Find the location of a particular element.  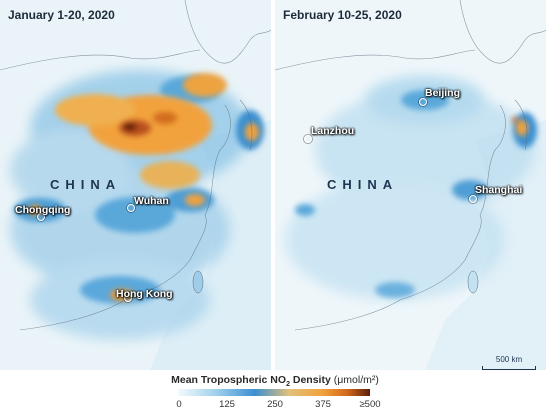

legend-tick: 125 is located at coordinates (227, 404).